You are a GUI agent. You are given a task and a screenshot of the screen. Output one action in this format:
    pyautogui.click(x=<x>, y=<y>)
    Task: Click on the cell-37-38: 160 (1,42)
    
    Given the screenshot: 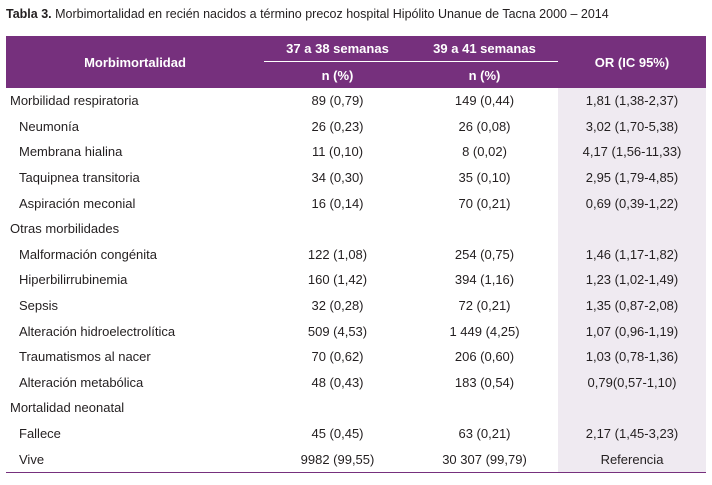 What is the action you would take?
    pyautogui.click(x=337, y=280)
    